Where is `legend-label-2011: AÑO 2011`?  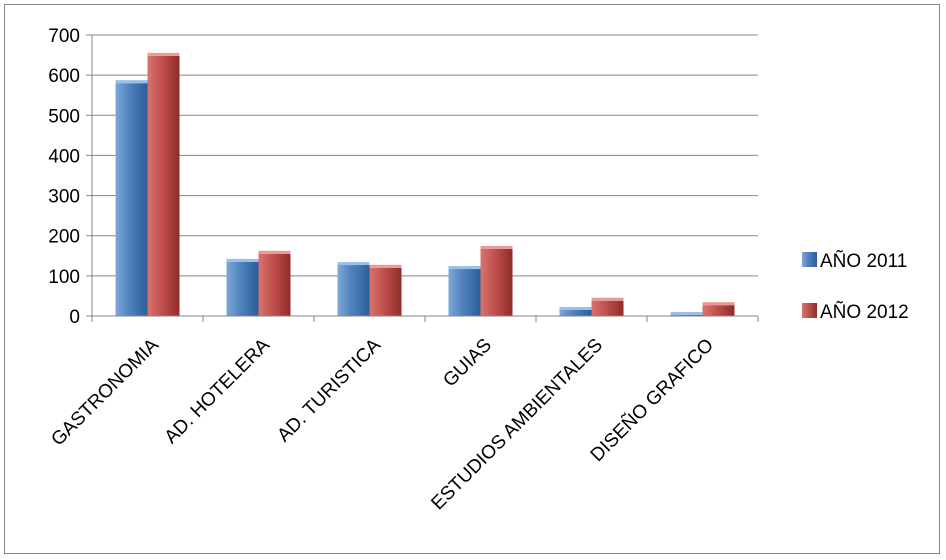 legend-label-2011: AÑO 2011 is located at coordinates (863, 261).